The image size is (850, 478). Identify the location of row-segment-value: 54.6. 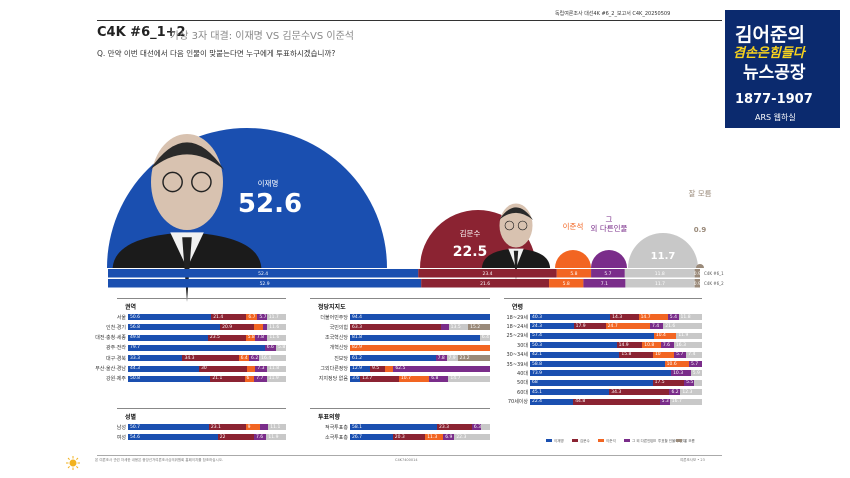
(135, 437).